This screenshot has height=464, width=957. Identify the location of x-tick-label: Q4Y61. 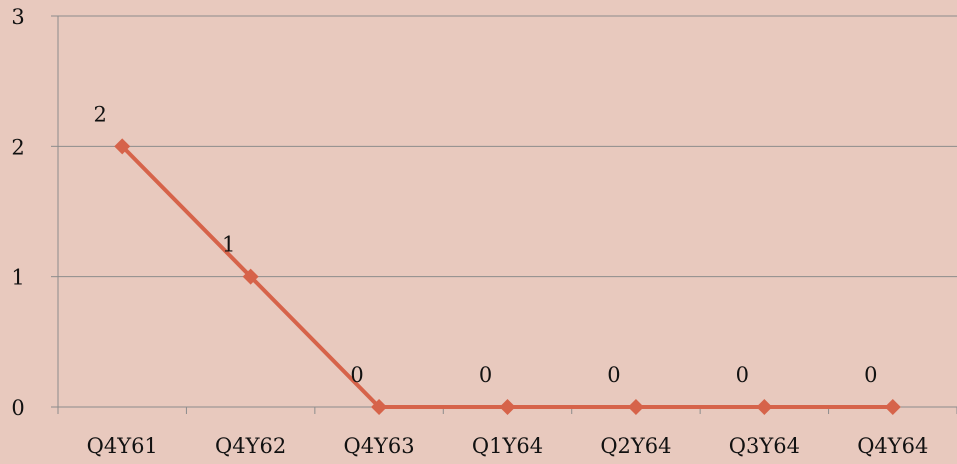
(122, 446).